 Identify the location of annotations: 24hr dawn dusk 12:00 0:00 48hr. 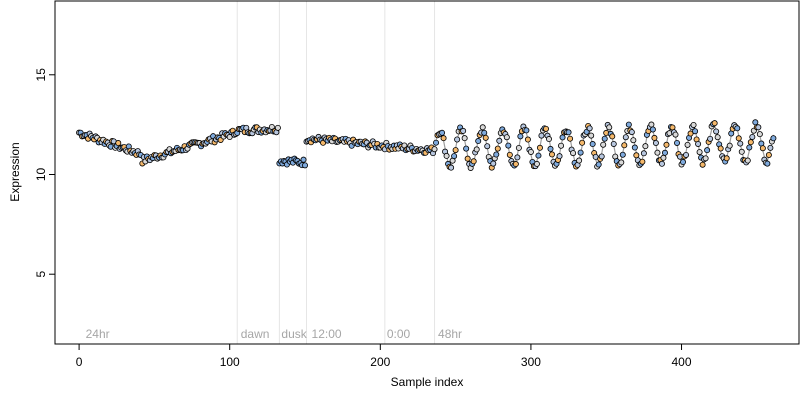
(274, 334).